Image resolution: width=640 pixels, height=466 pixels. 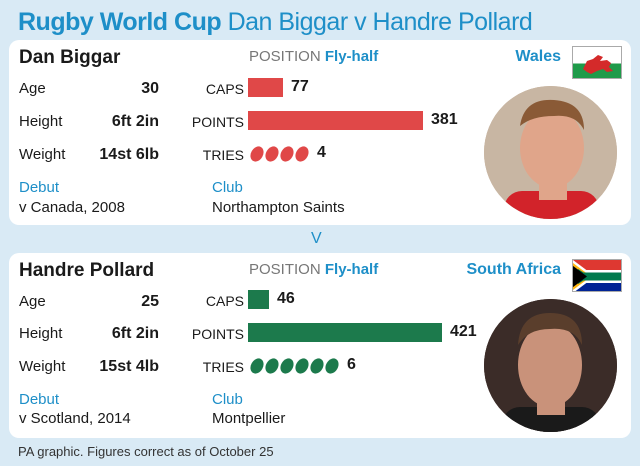 What do you see at coordinates (129, 366) in the screenshot?
I see `weight-value: 15st 4lb` at bounding box center [129, 366].